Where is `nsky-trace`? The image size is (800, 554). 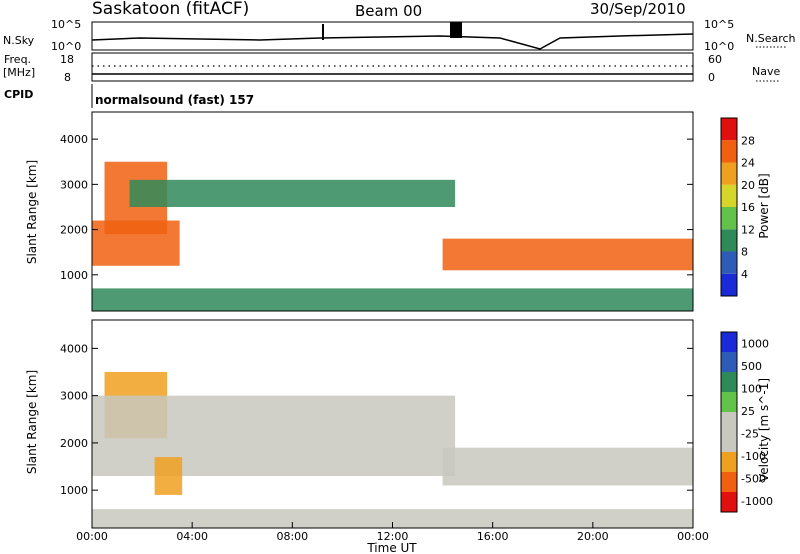 nsky-trace is located at coordinates (392, 41).